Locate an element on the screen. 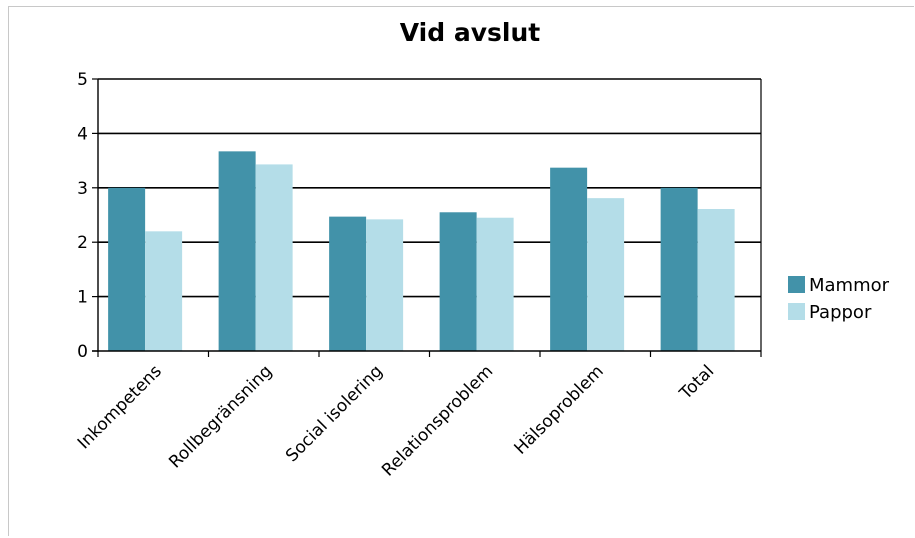 The width and height of the screenshot is (915, 538). y-tick-label: 2 is located at coordinates (82, 243).